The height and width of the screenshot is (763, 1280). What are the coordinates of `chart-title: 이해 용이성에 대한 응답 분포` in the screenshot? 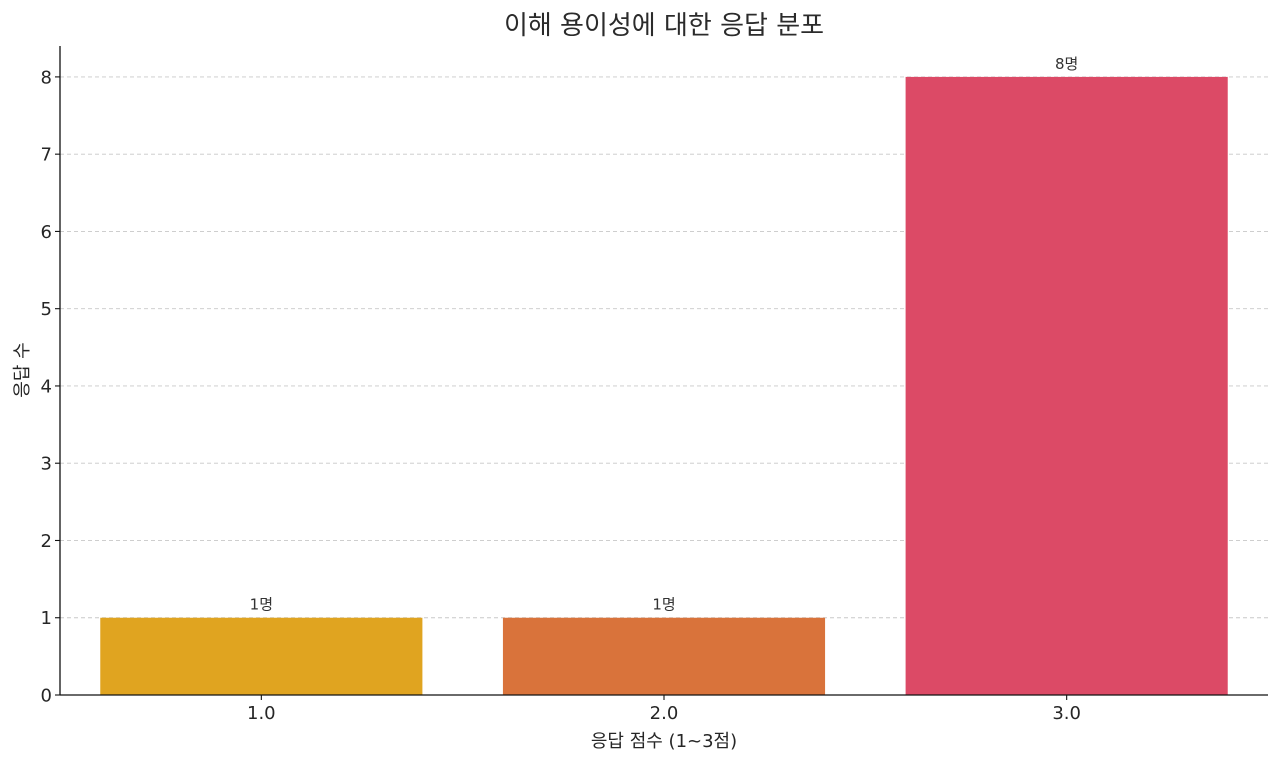 It's located at (664, 26).